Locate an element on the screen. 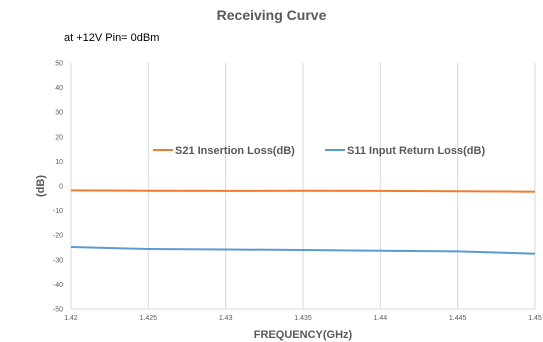 The height and width of the screenshot is (342, 543). x-axis-title: FREQUENCY(GHz) is located at coordinates (303, 335).